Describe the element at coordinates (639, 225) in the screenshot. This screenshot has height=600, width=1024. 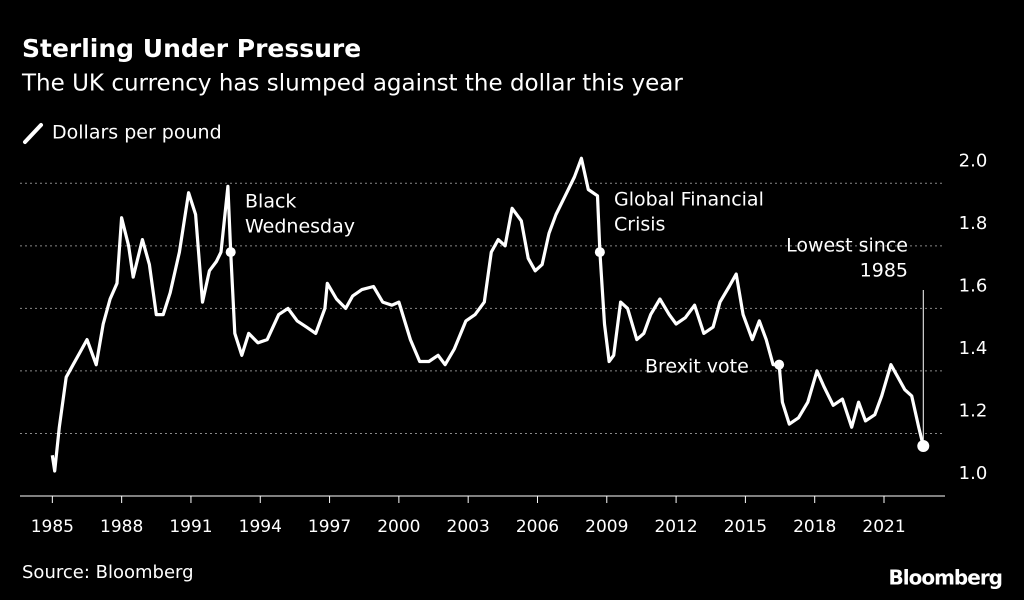
I see `annotation-text: Crisis` at that location.